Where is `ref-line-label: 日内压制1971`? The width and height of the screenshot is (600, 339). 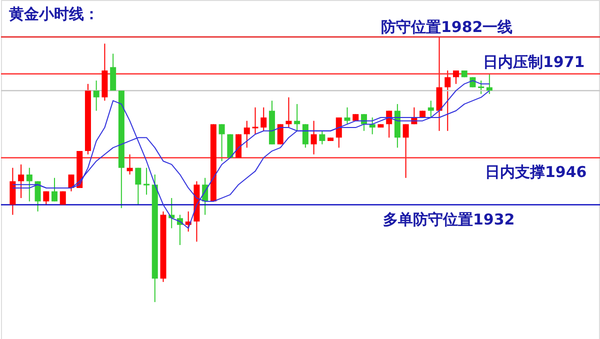 ref-line-label: 日内压制1971 is located at coordinates (534, 61).